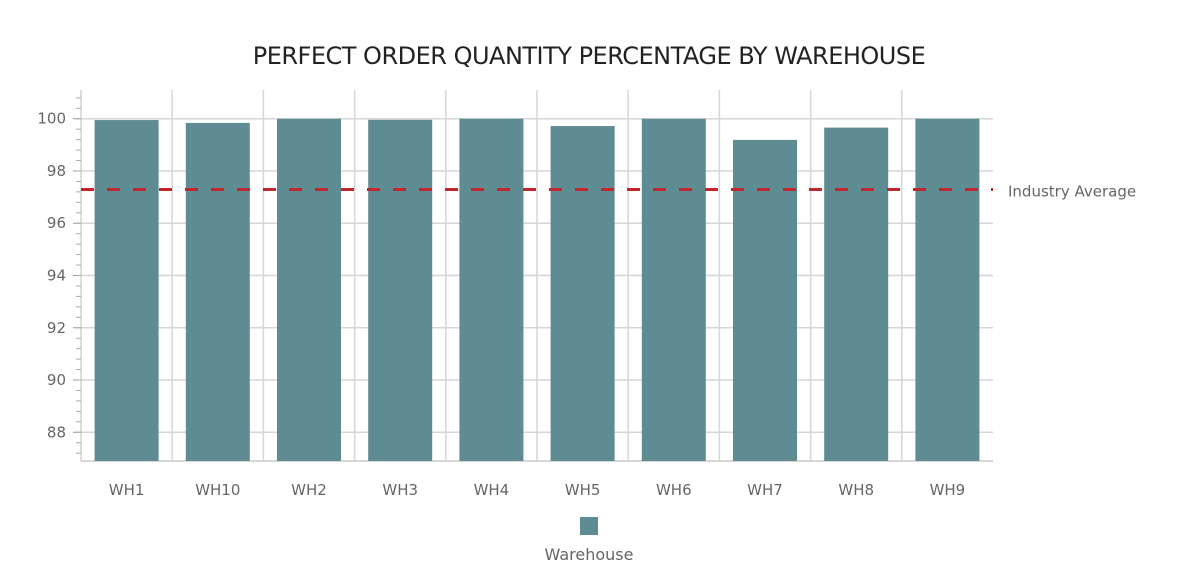  Describe the element at coordinates (674, 490) in the screenshot. I see `x-tick-label: WH6` at that location.